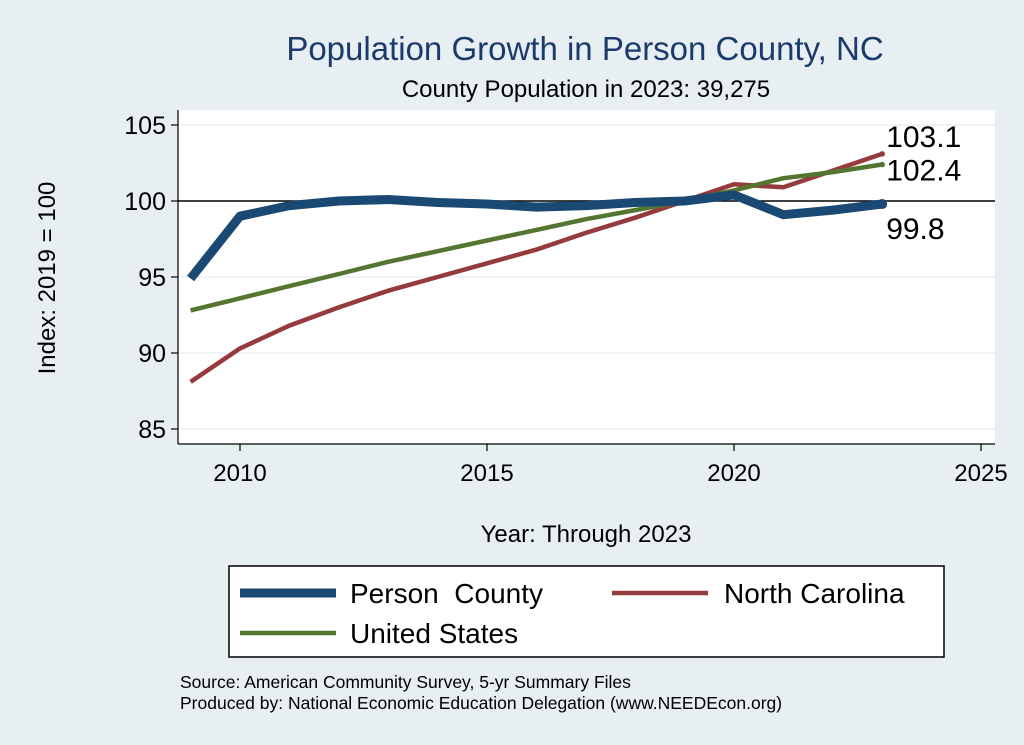 Image resolution: width=1024 pixels, height=745 pixels. I want to click on x-tick-label-2010: 2010, so click(239, 473).